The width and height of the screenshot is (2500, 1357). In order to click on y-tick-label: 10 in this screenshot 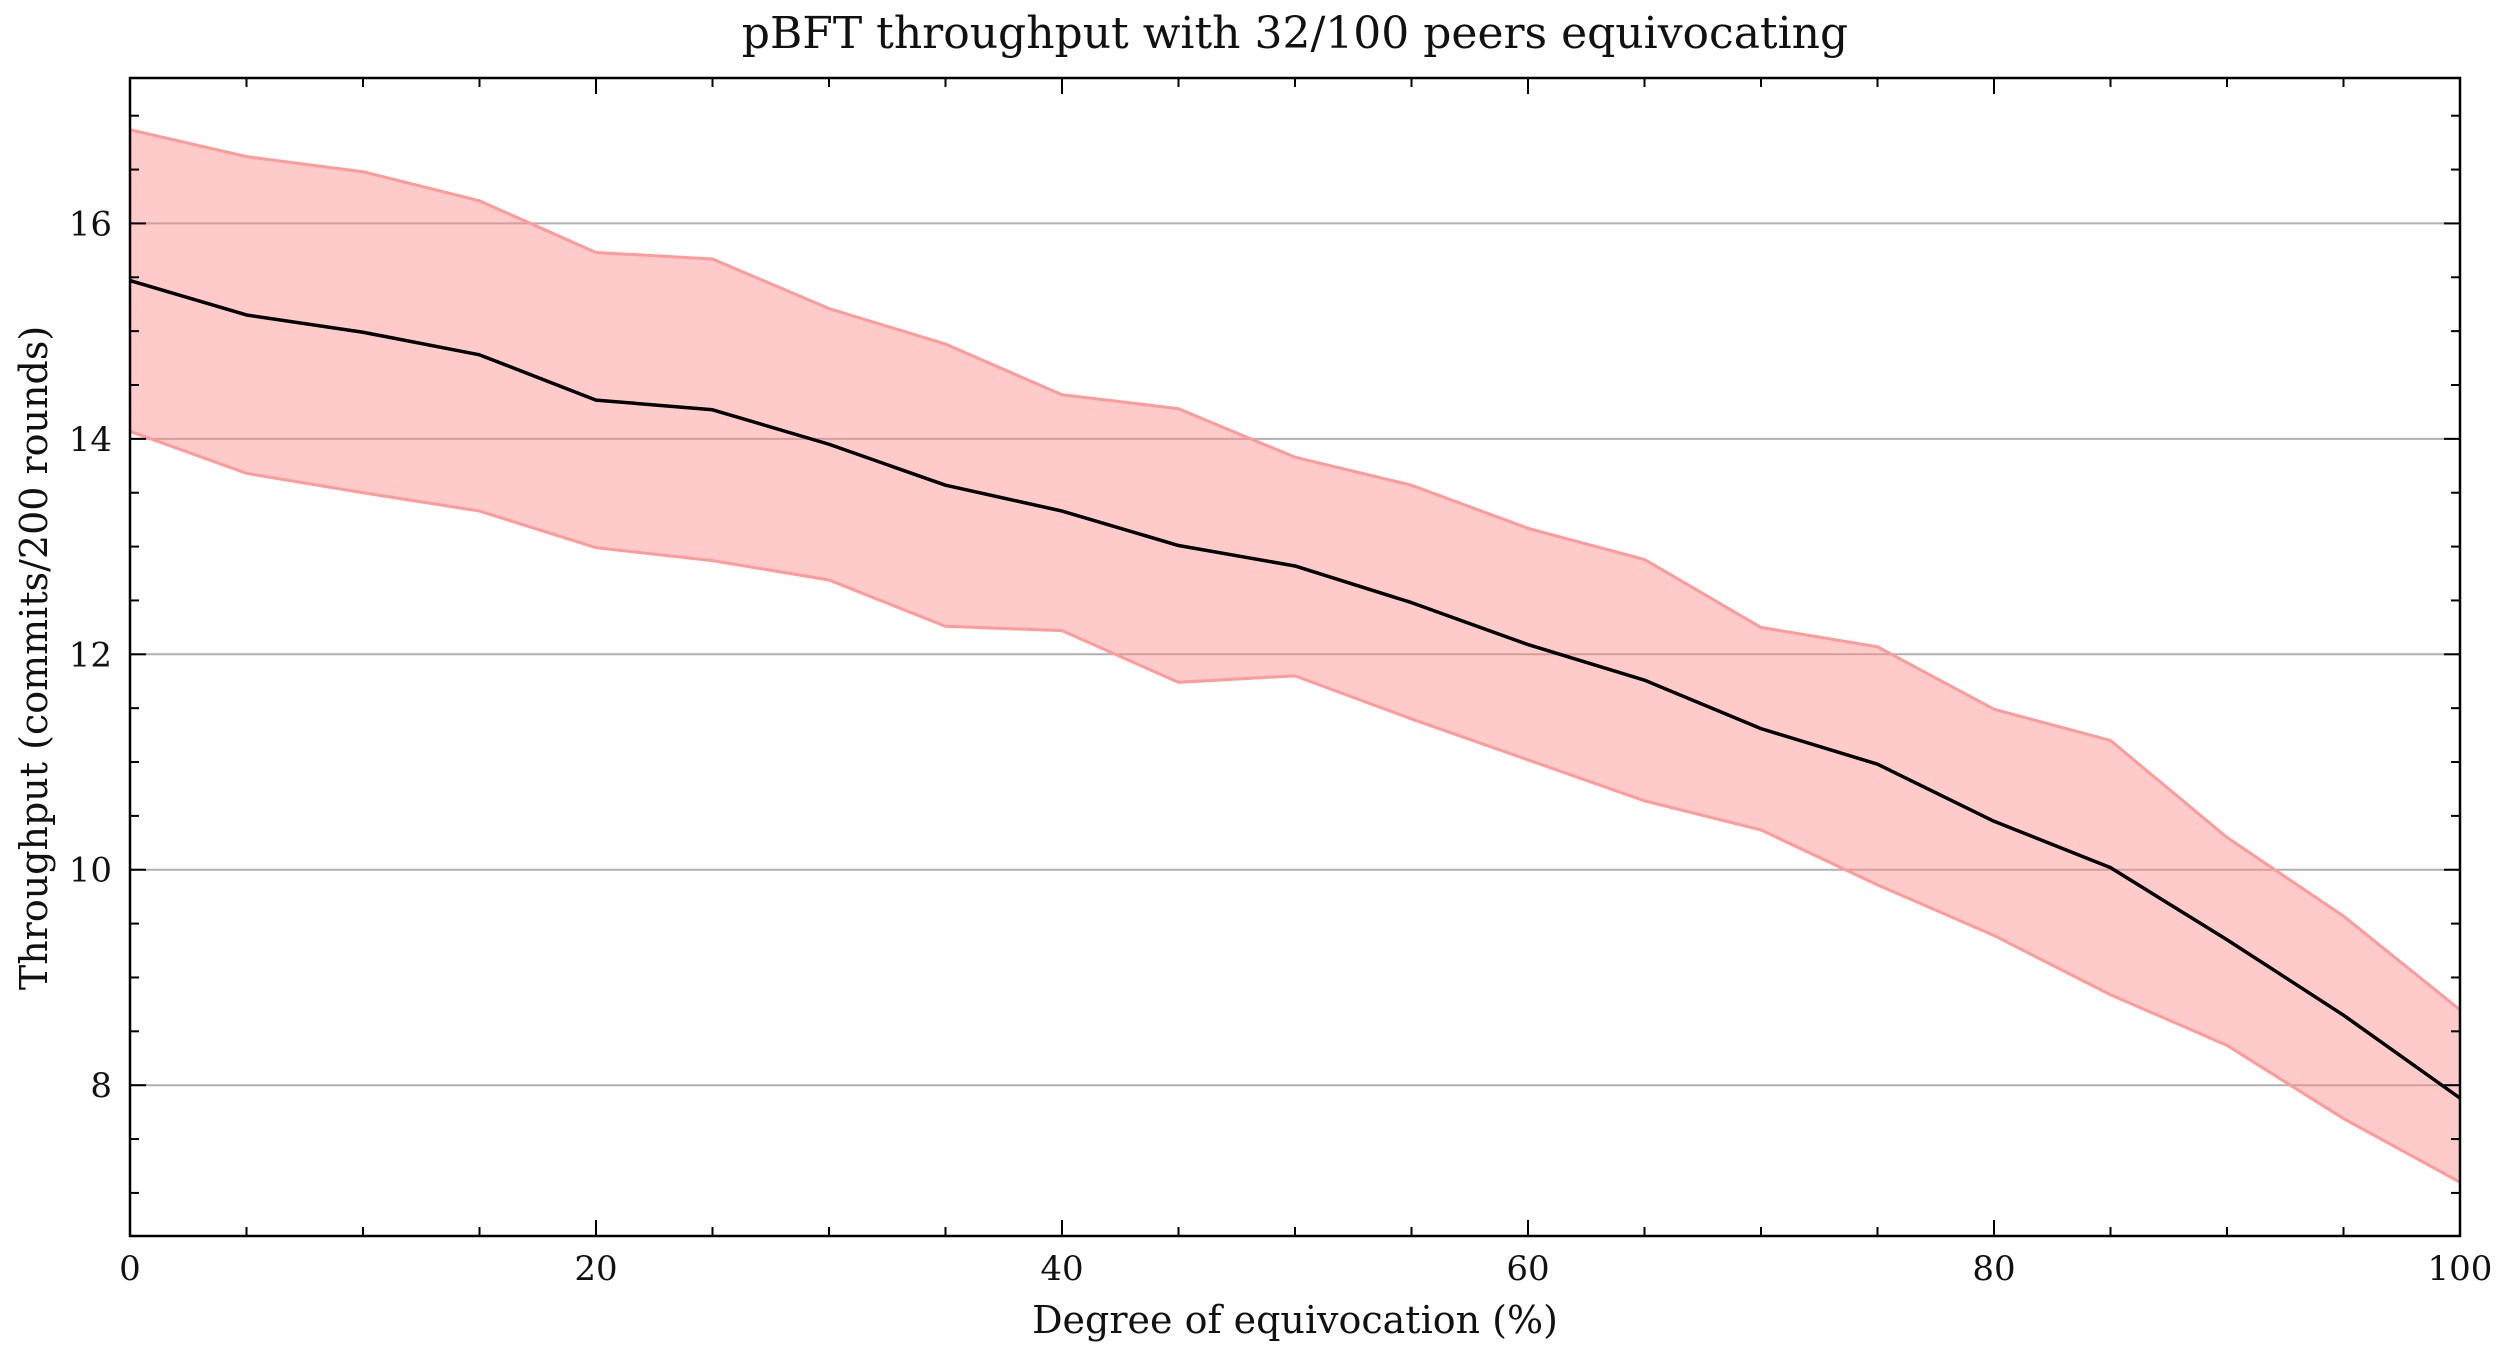, I will do `click(90, 871)`.